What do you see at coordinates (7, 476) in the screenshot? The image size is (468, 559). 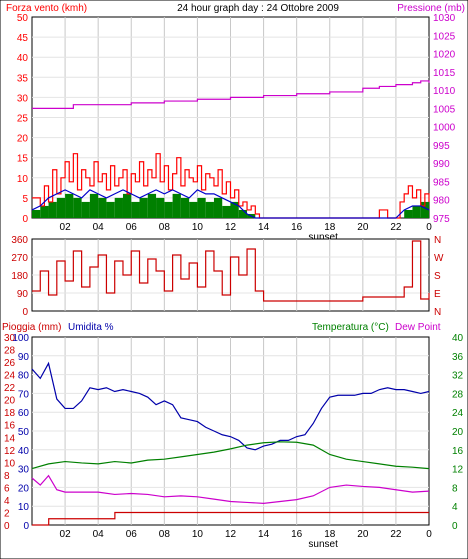 I see `rain-y-tick-label: 8` at bounding box center [7, 476].